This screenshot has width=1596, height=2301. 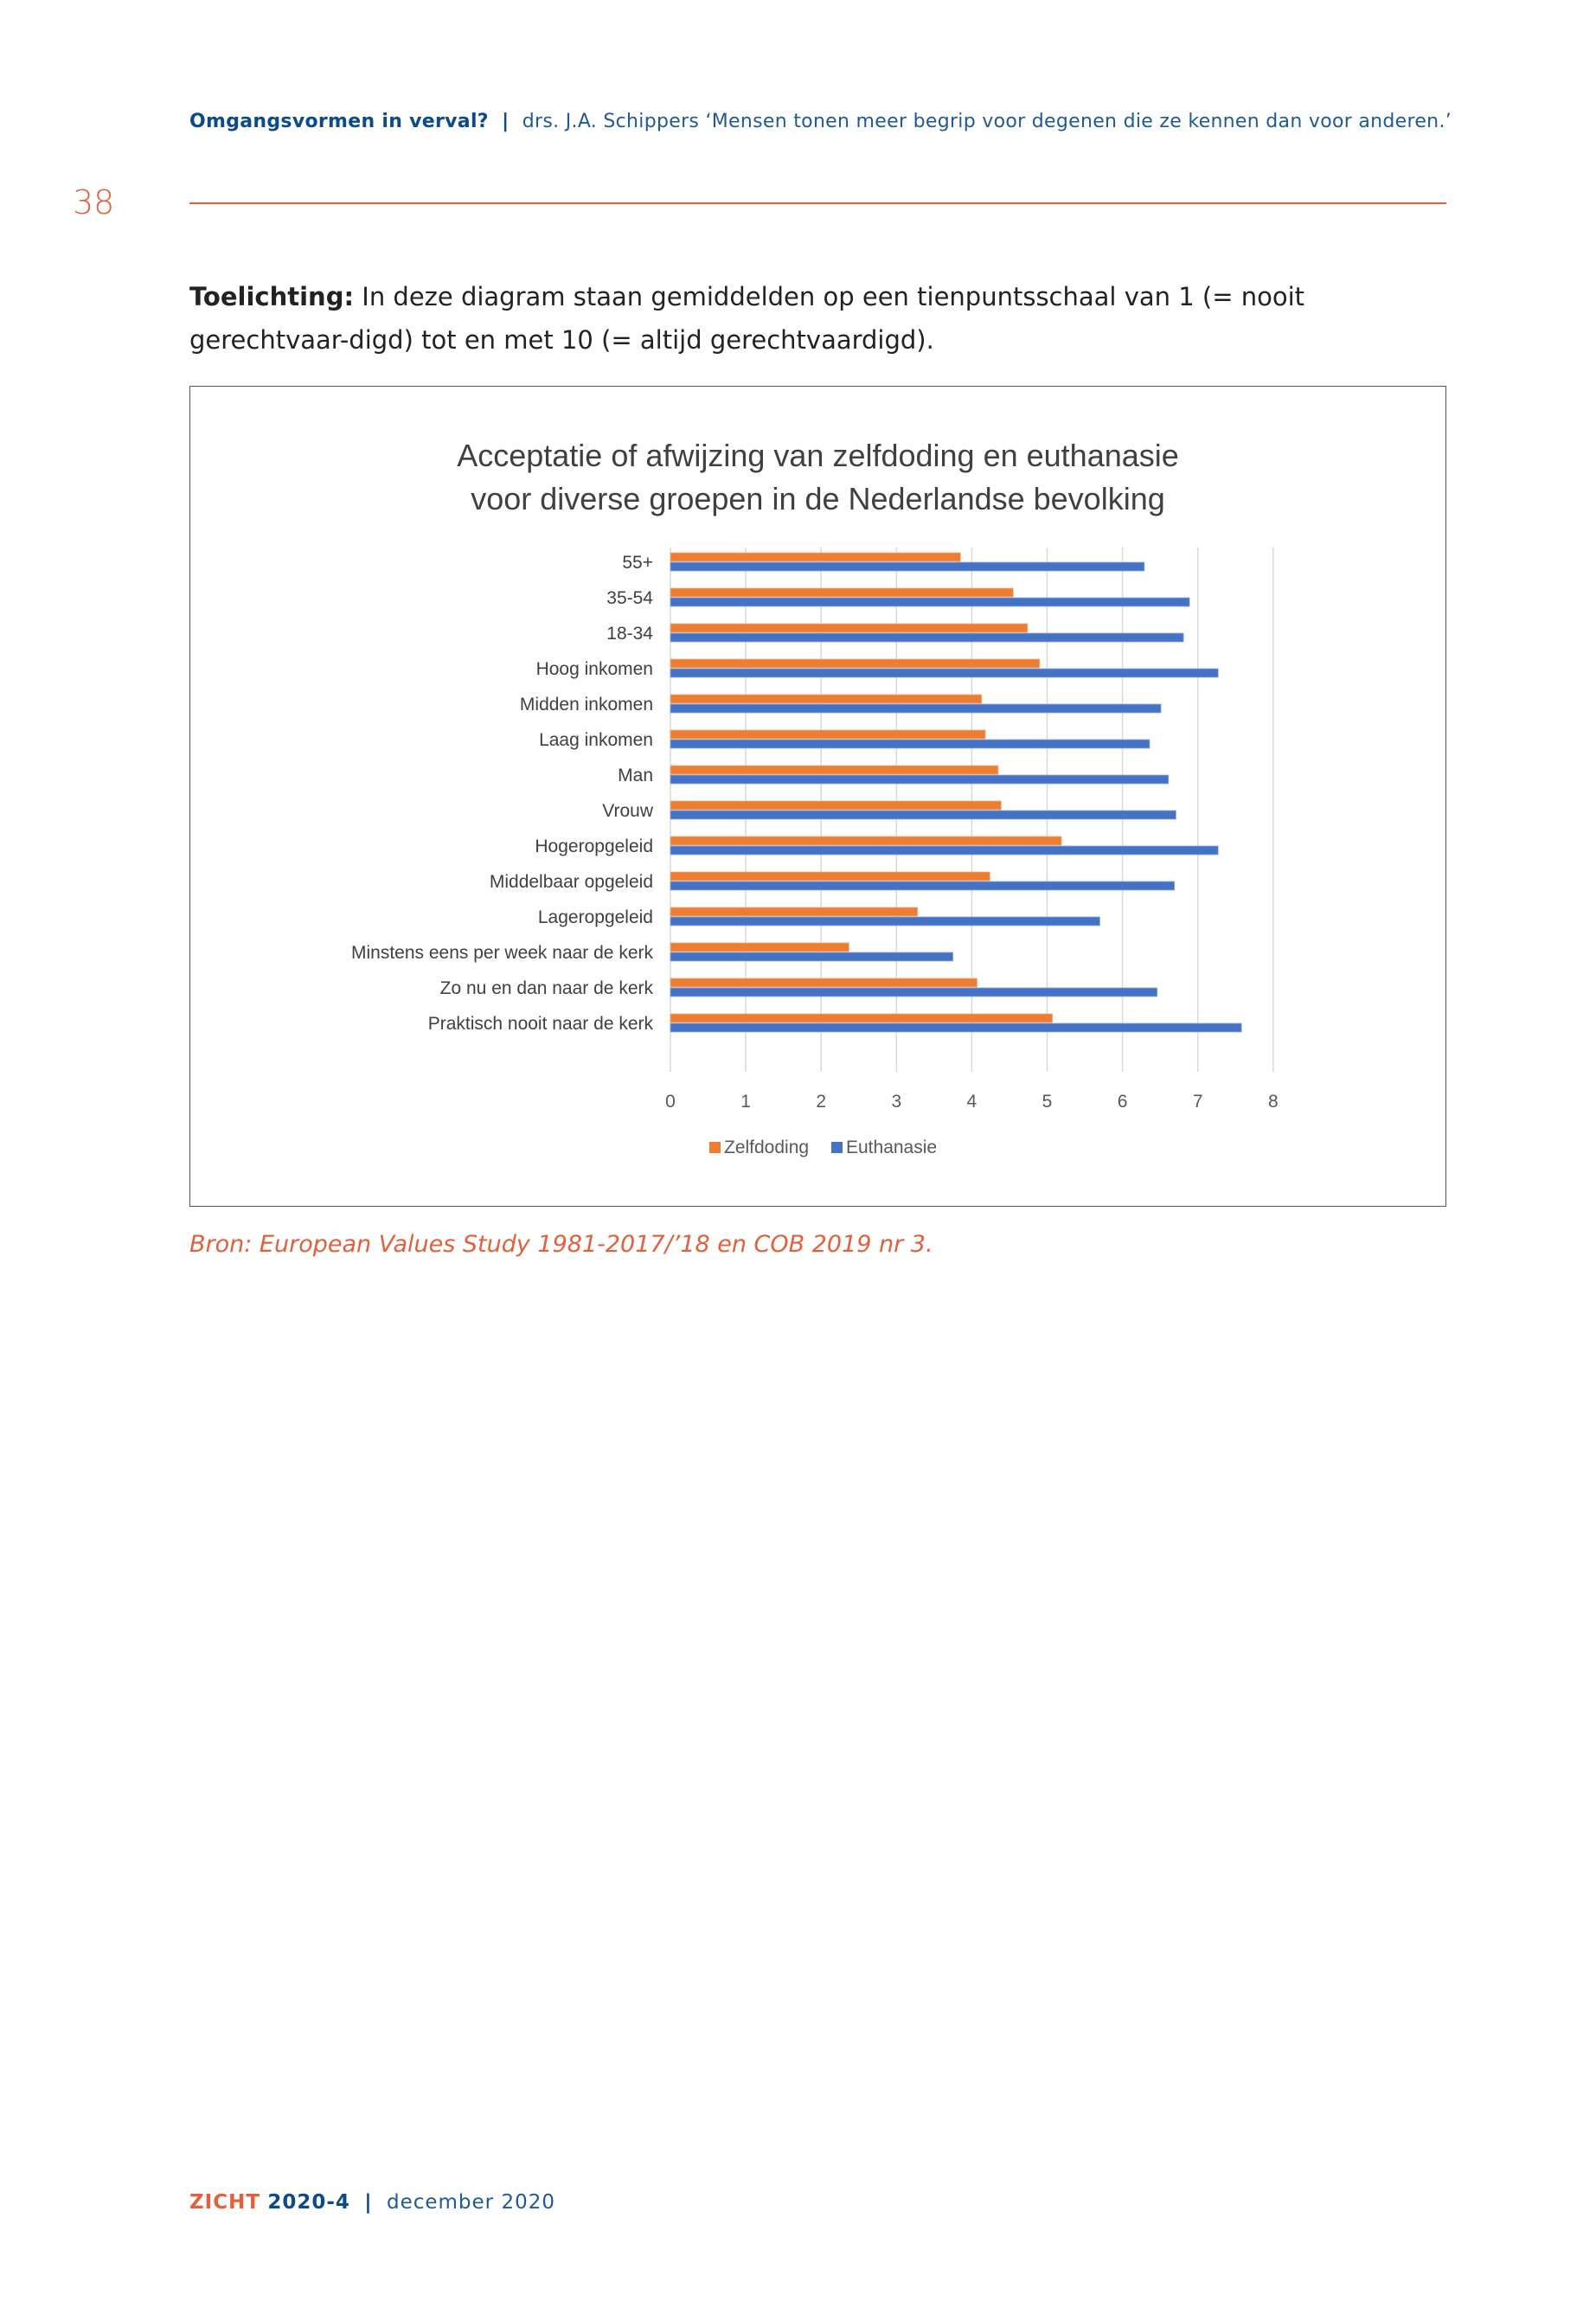 What do you see at coordinates (541, 1024) in the screenshot?
I see `category-label: Praktisch nooit naar de kerk` at bounding box center [541, 1024].